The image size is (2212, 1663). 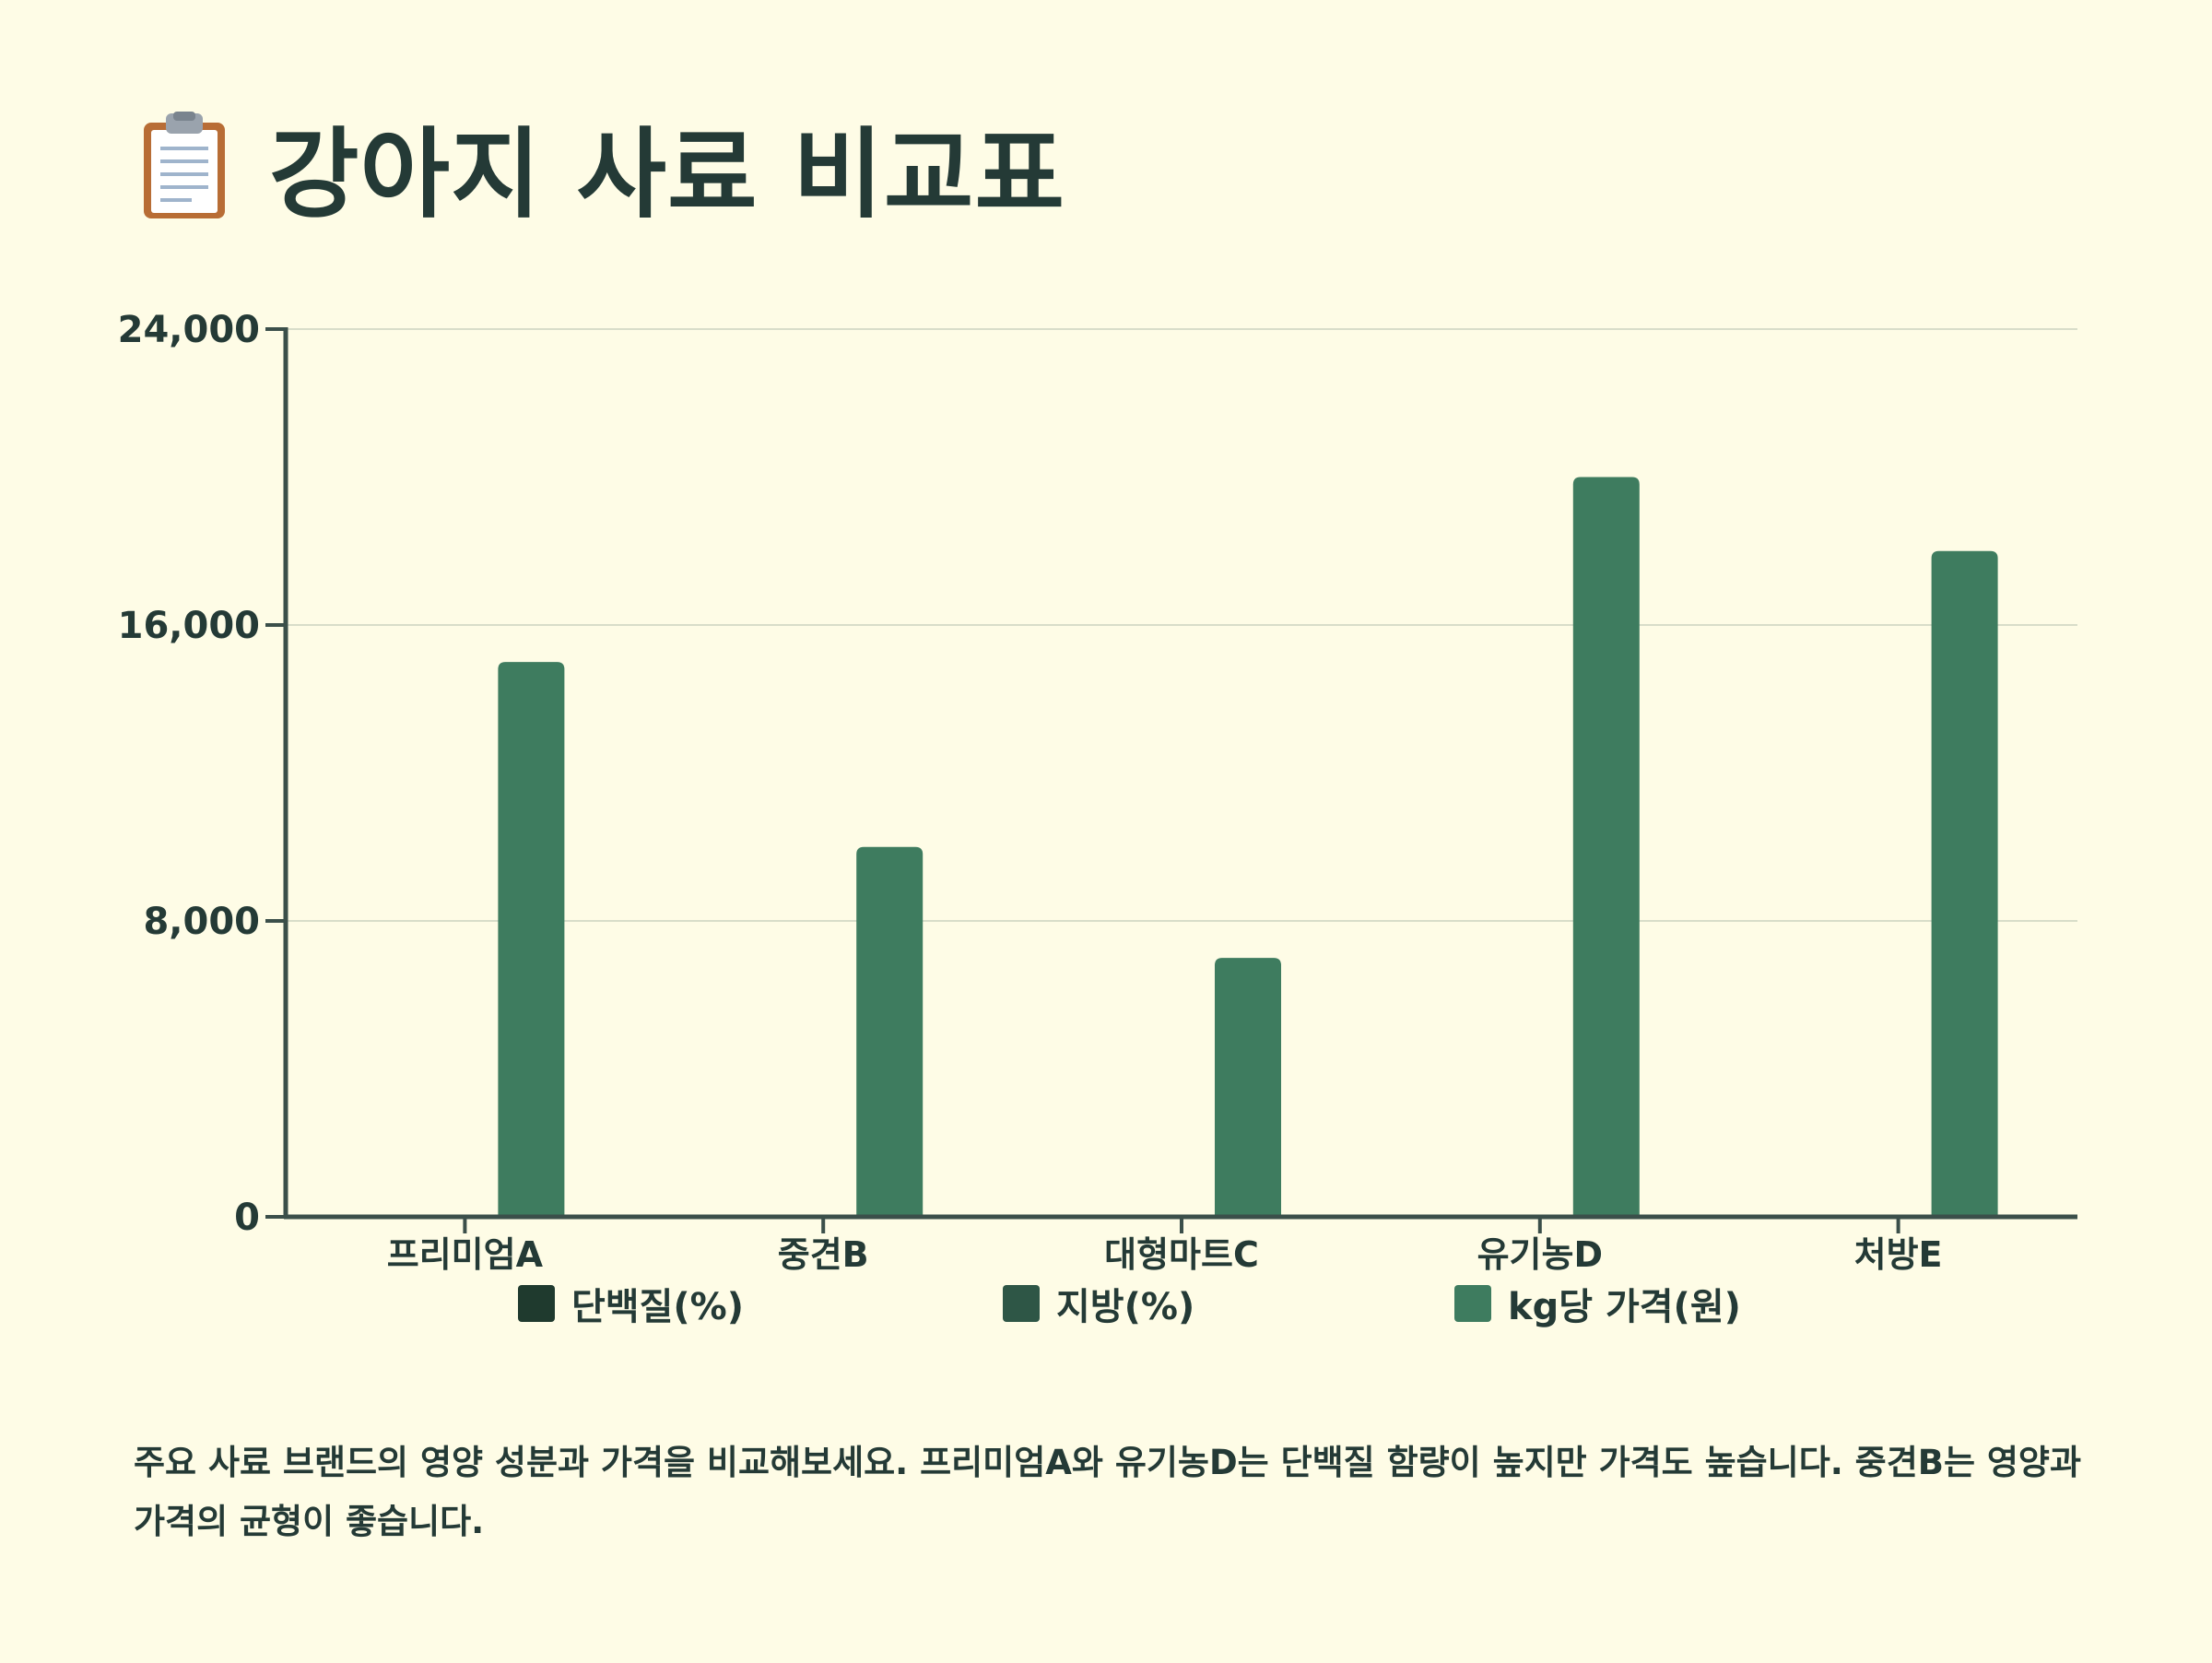 What do you see at coordinates (189, 626) in the screenshot?
I see `y-tick-label: 16,000` at bounding box center [189, 626].